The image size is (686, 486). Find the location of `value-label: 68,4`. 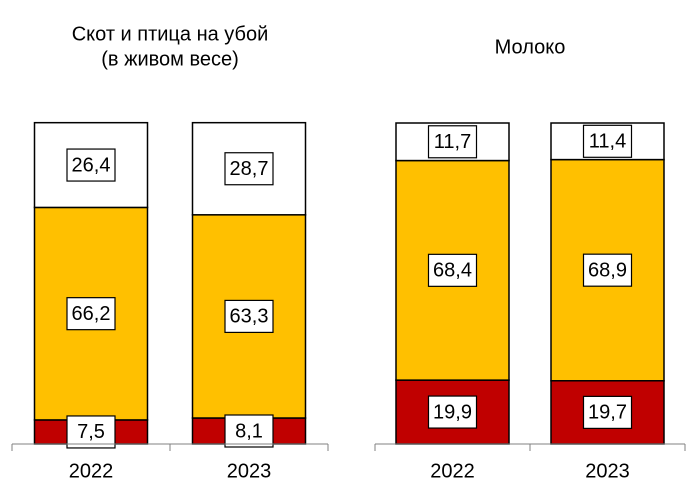

value-label: 68,4 is located at coordinates (452, 271).